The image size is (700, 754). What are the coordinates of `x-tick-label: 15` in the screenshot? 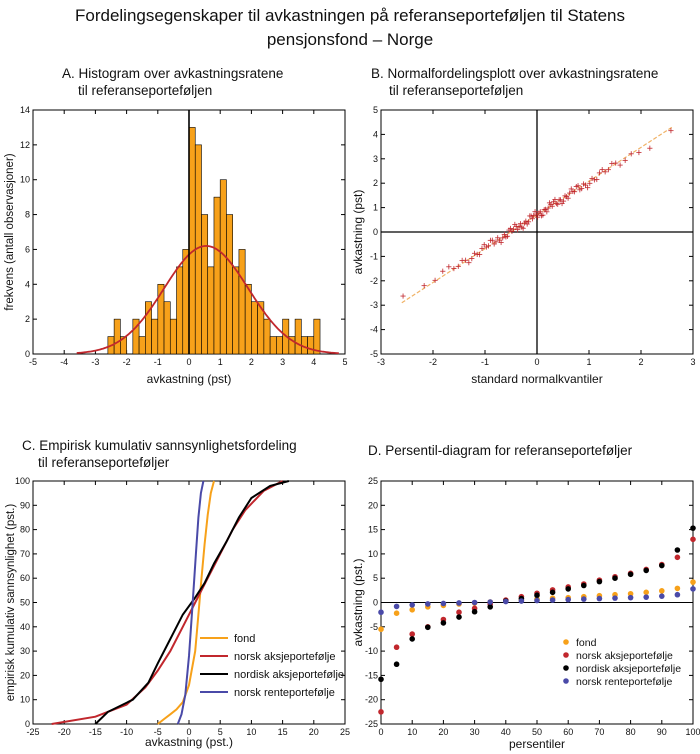 It's located at (283, 732).